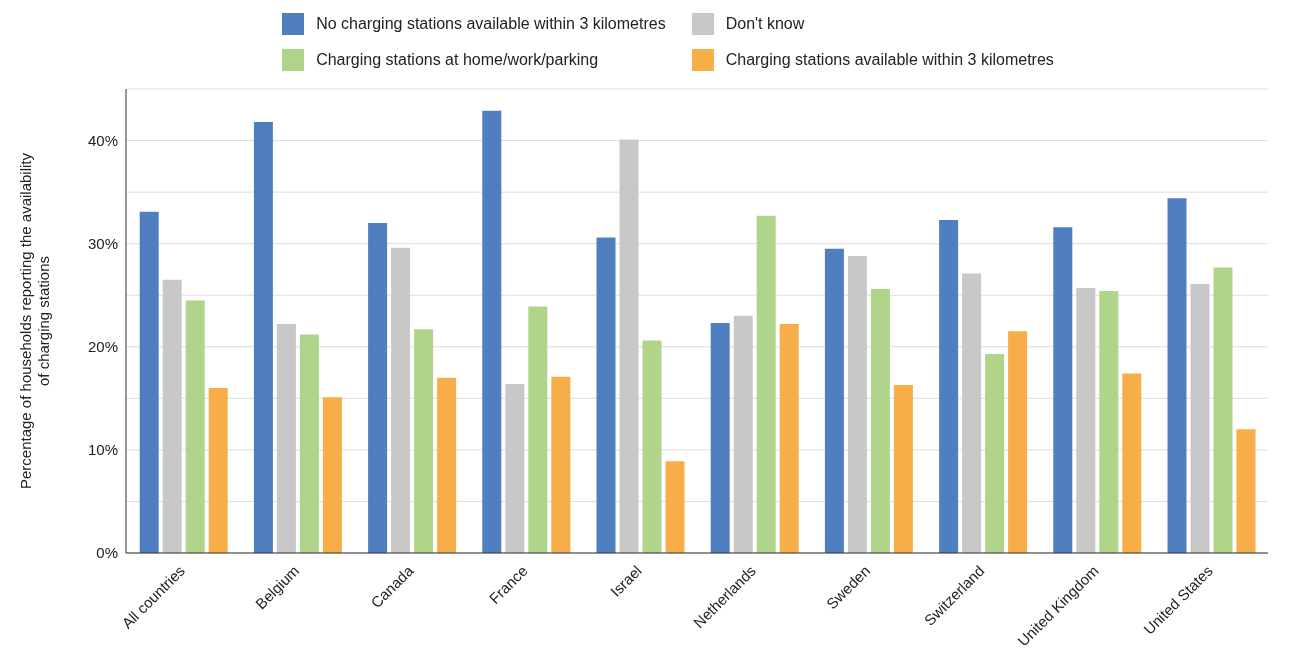 The image size is (1293, 661). I want to click on legend-label: Charging stations at home/work/parking, so click(457, 60).